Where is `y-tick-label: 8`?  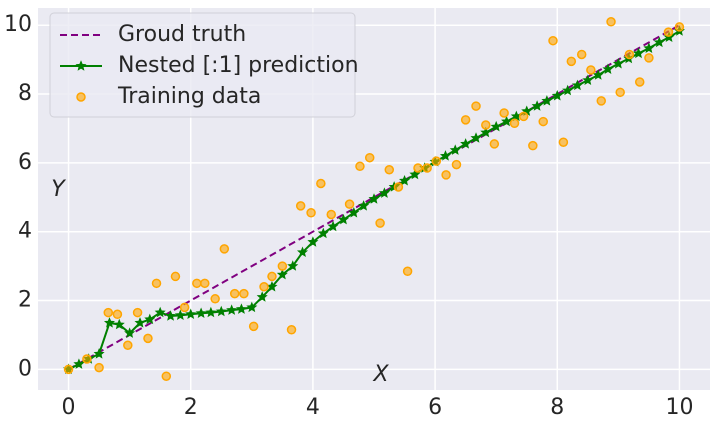 y-tick-label: 8 is located at coordinates (25, 93).